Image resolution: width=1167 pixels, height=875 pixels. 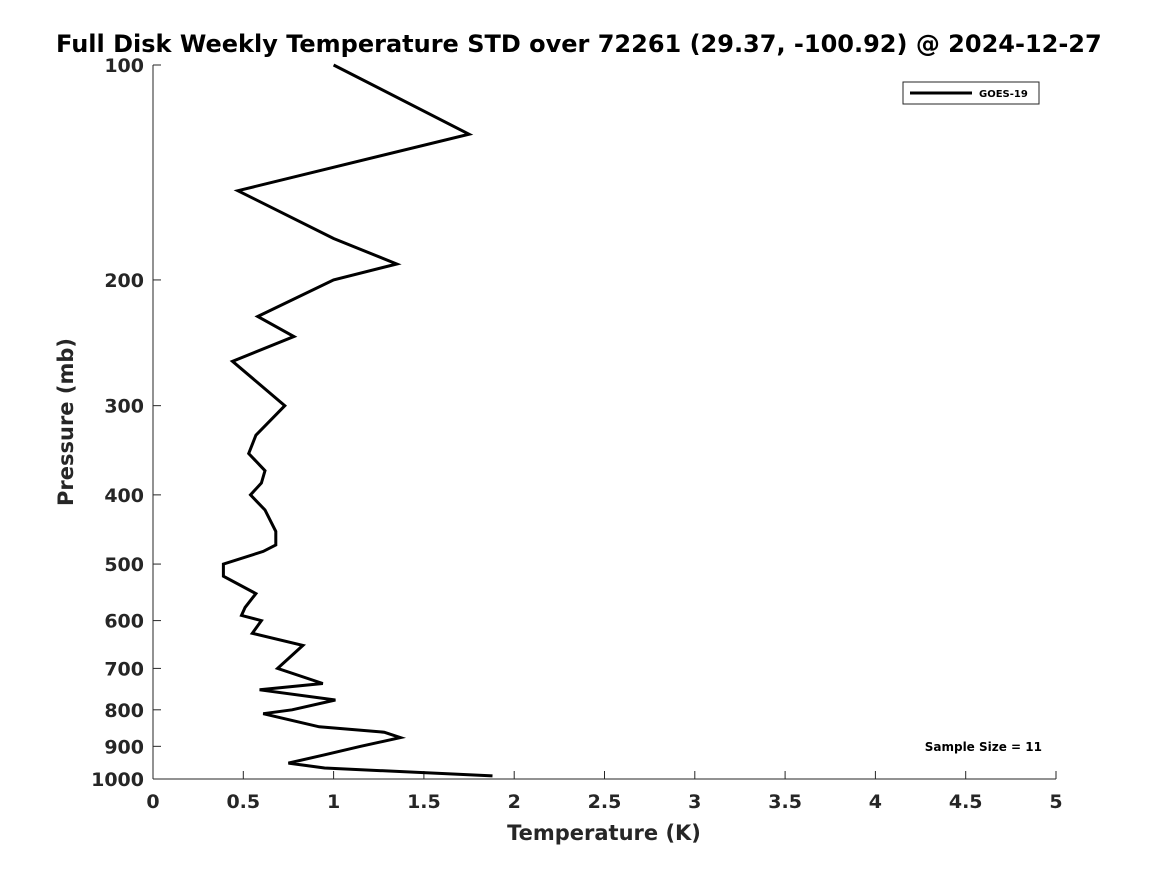 I want to click on legend-label-goes-19: GOES-19, so click(x=1003, y=94).